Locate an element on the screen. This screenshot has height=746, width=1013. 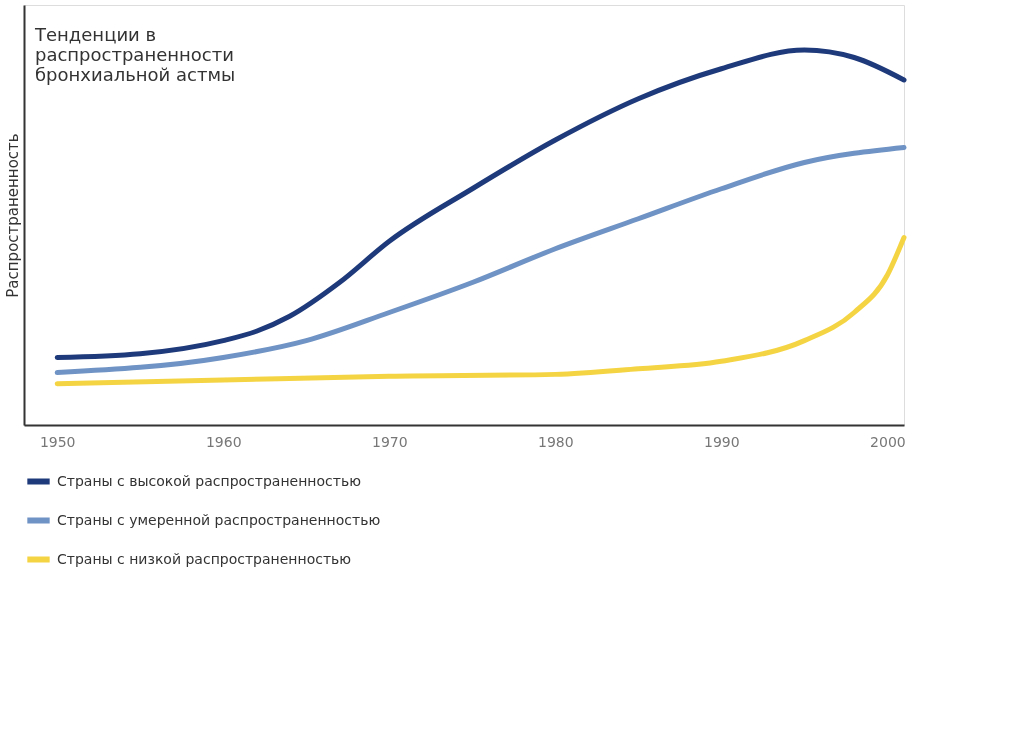
text: бронхиальной астмы is located at coordinates (135, 74).